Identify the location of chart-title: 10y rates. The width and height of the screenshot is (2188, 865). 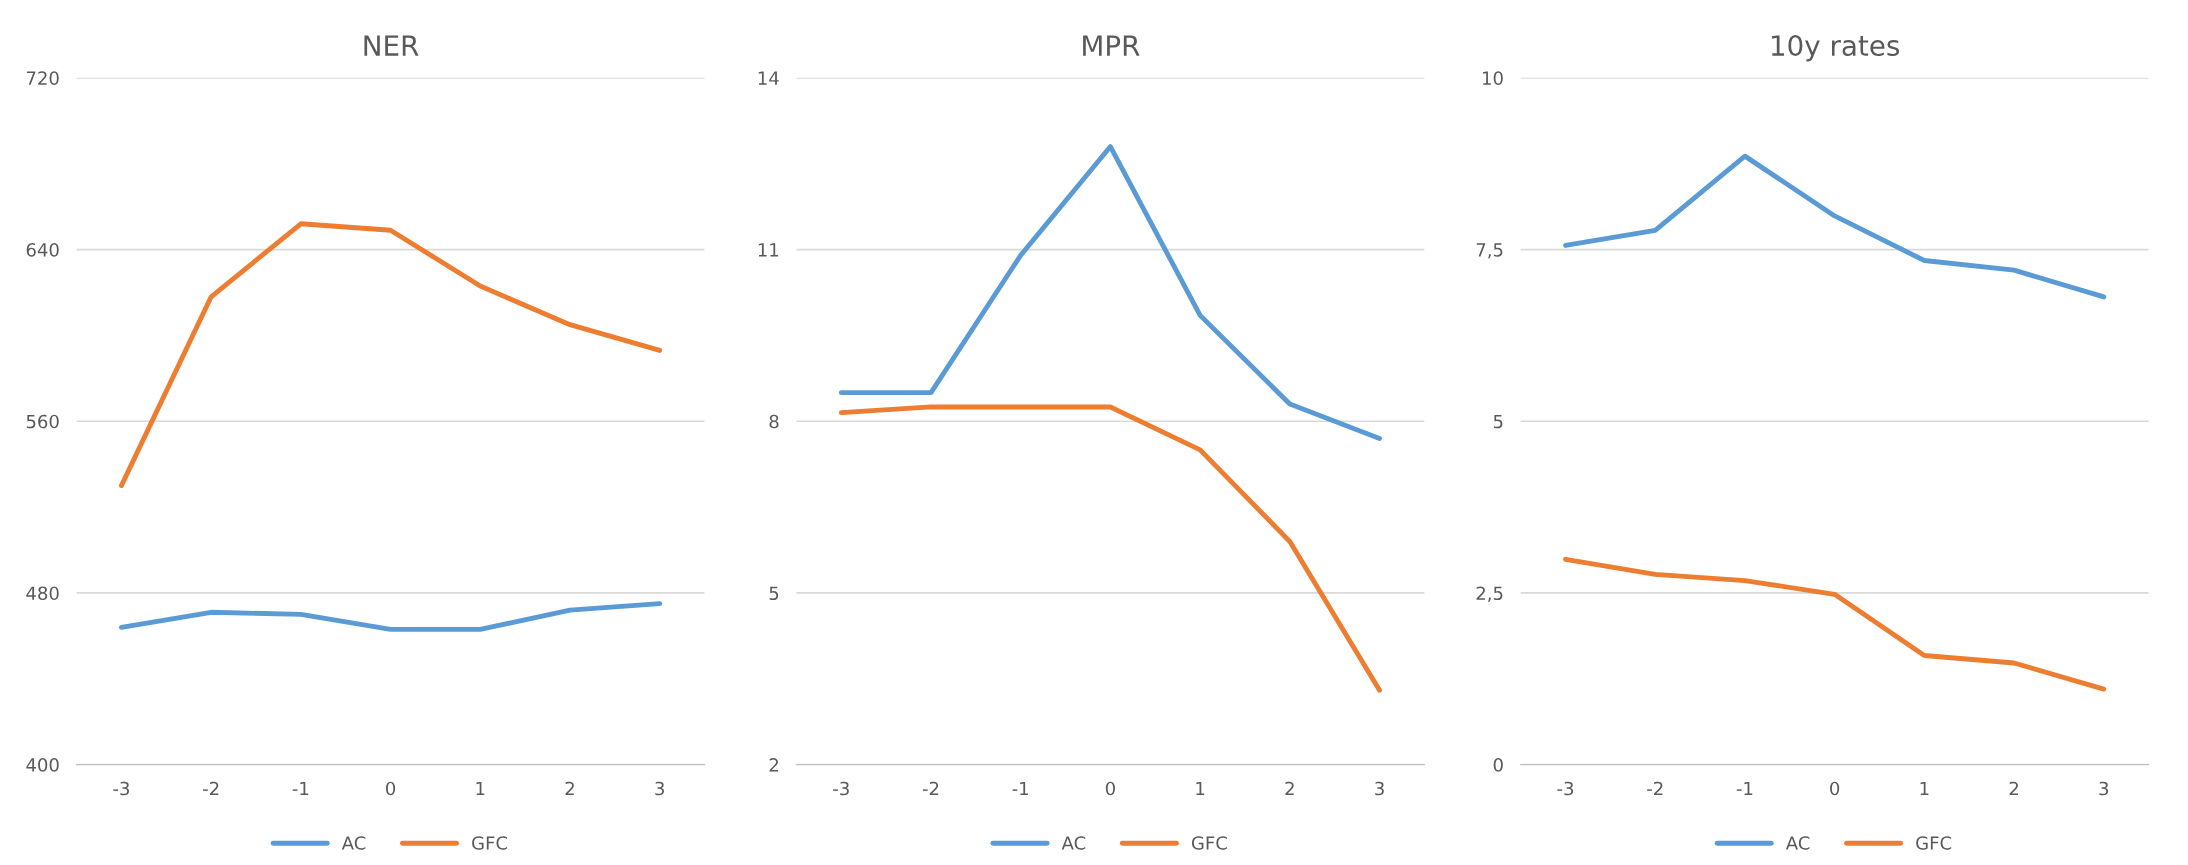
(1835, 48).